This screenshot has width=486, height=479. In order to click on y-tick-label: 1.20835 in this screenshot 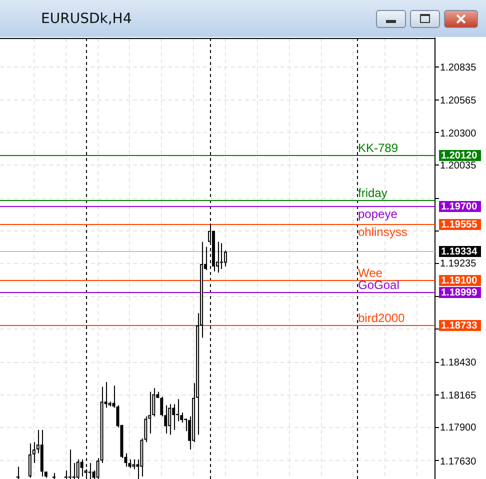, I will do `click(458, 68)`.